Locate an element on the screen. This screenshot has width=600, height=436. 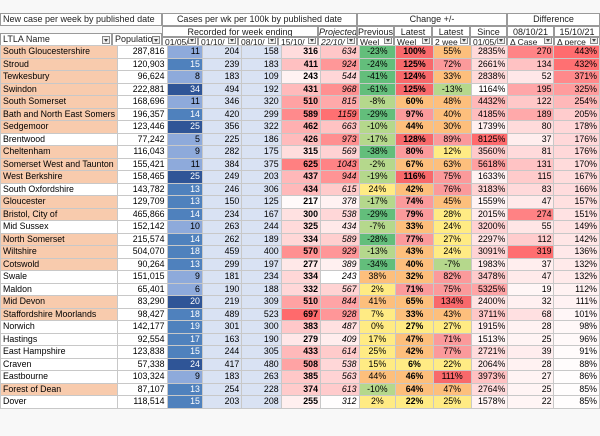
w4-cell: 697 is located at coordinates (300, 314).